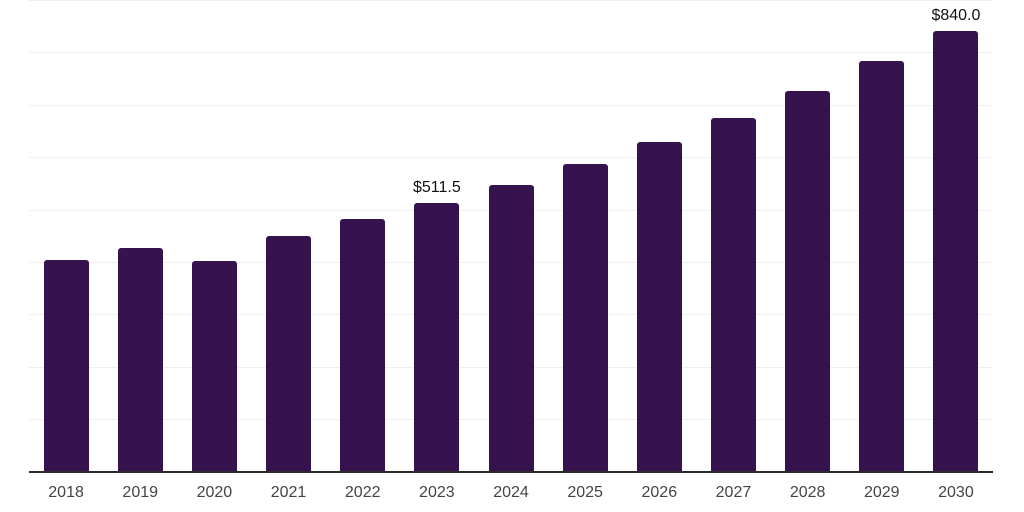  What do you see at coordinates (511, 472) in the screenshot?
I see `x-axis-line` at bounding box center [511, 472].